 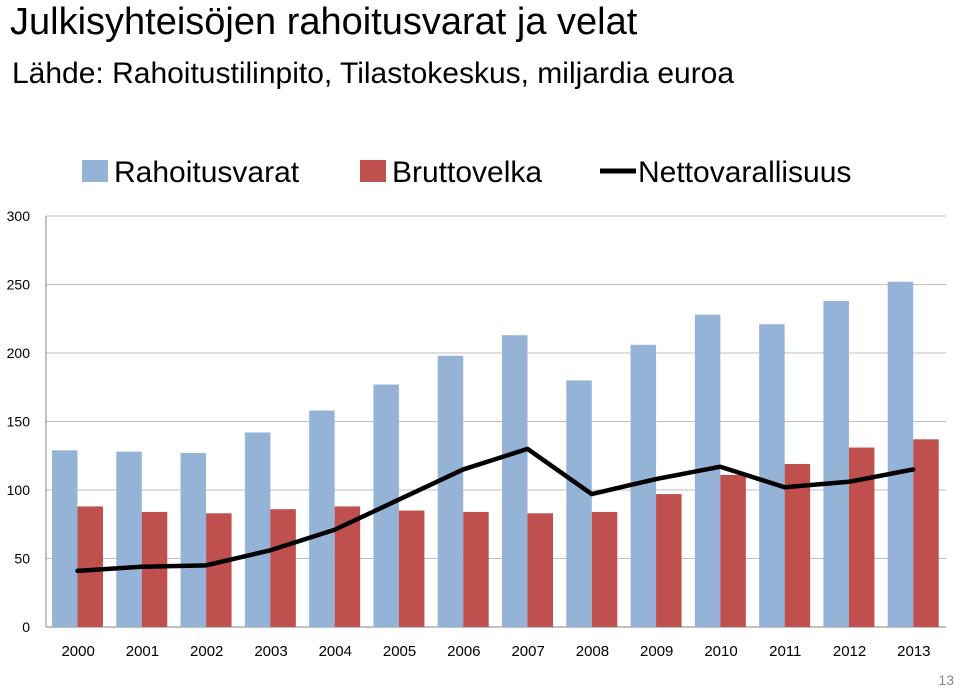 What do you see at coordinates (656, 651) in the screenshot?
I see `x-tick-label: 2009` at bounding box center [656, 651].